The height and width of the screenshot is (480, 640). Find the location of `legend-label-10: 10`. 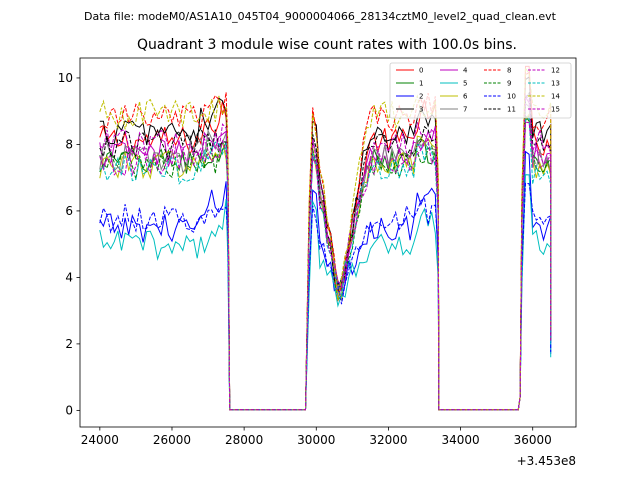

legend-label-10: 10 is located at coordinates (511, 97).